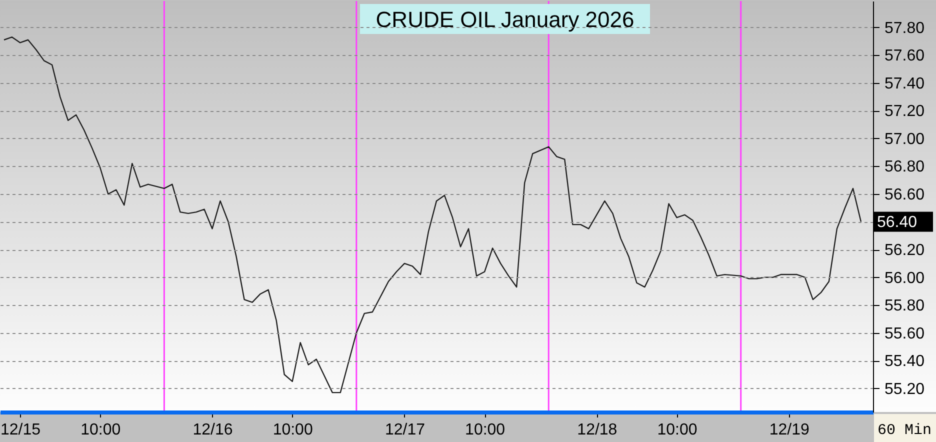  Describe the element at coordinates (904, 167) in the screenshot. I see `y-tick-label: 56.80` at that location.